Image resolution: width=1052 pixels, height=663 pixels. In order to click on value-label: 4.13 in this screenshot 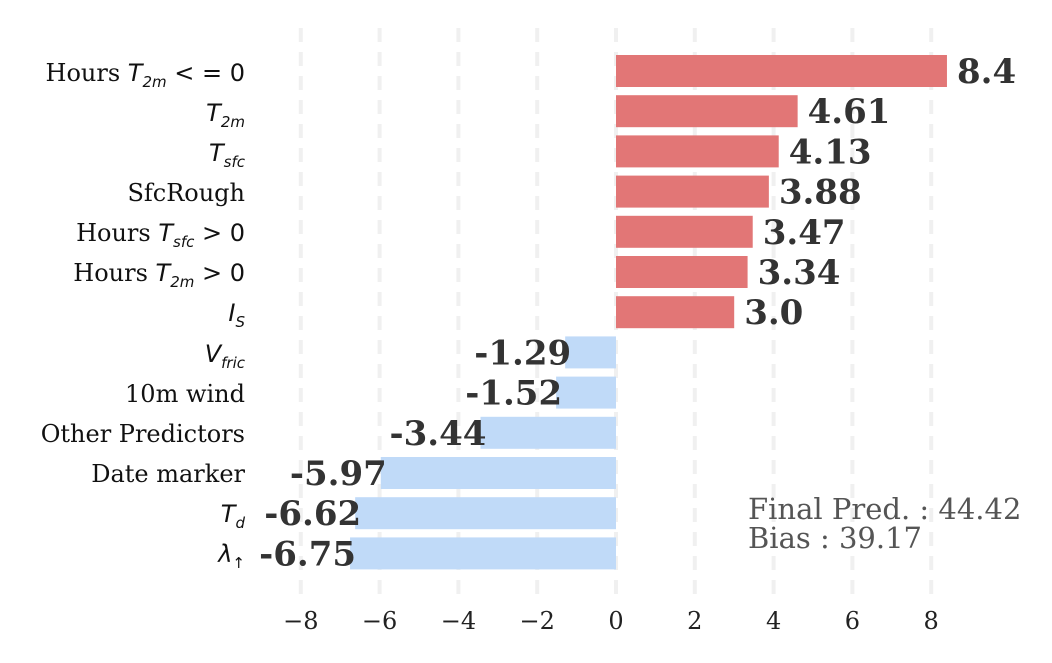, I will do `click(830, 152)`.